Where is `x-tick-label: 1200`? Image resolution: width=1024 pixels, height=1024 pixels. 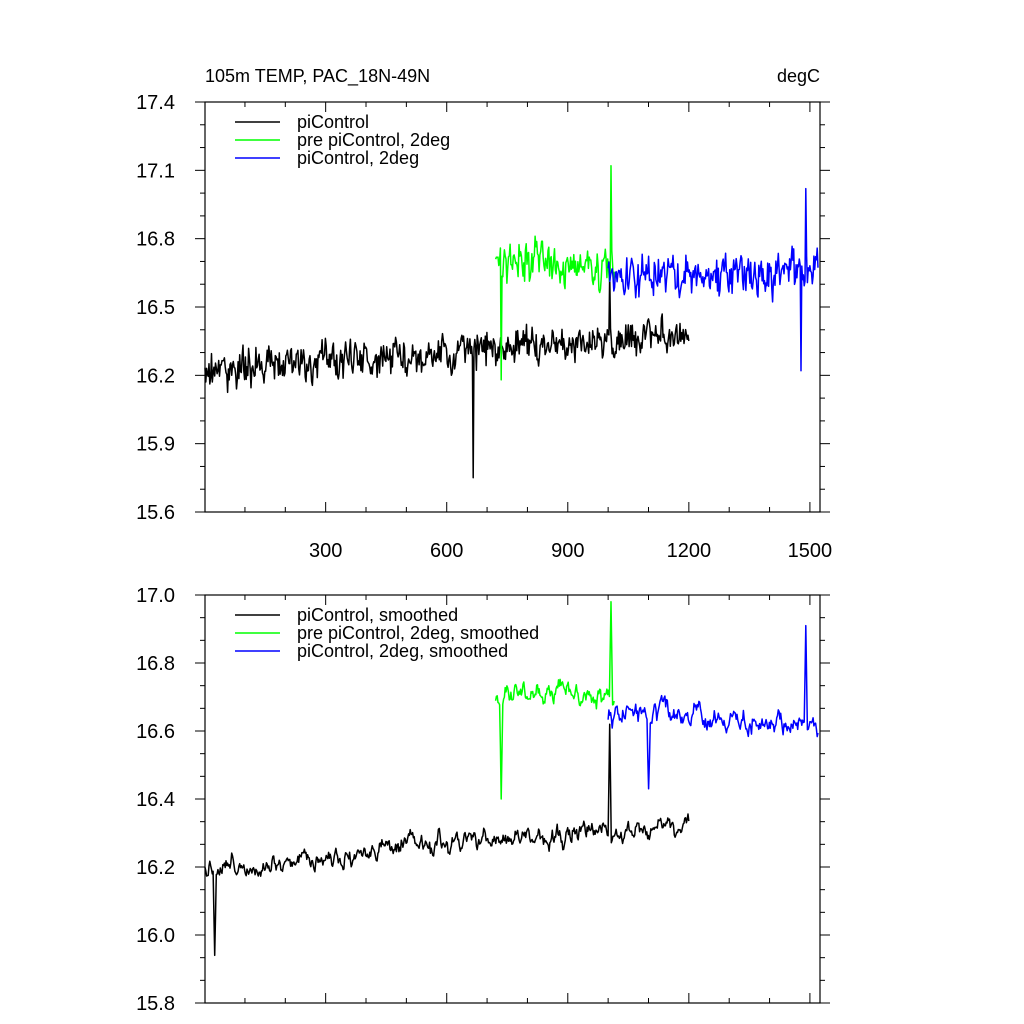 x-tick-label: 1200 is located at coordinates (689, 551).